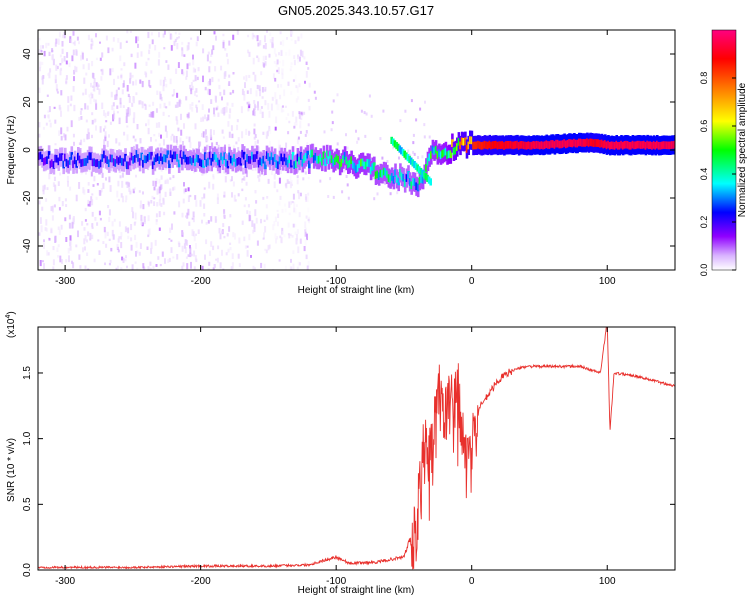 The image size is (750, 600). What do you see at coordinates (11, 150) in the screenshot?
I see `spectrogram-y-axis-label: Frequency (Hz)` at bounding box center [11, 150].